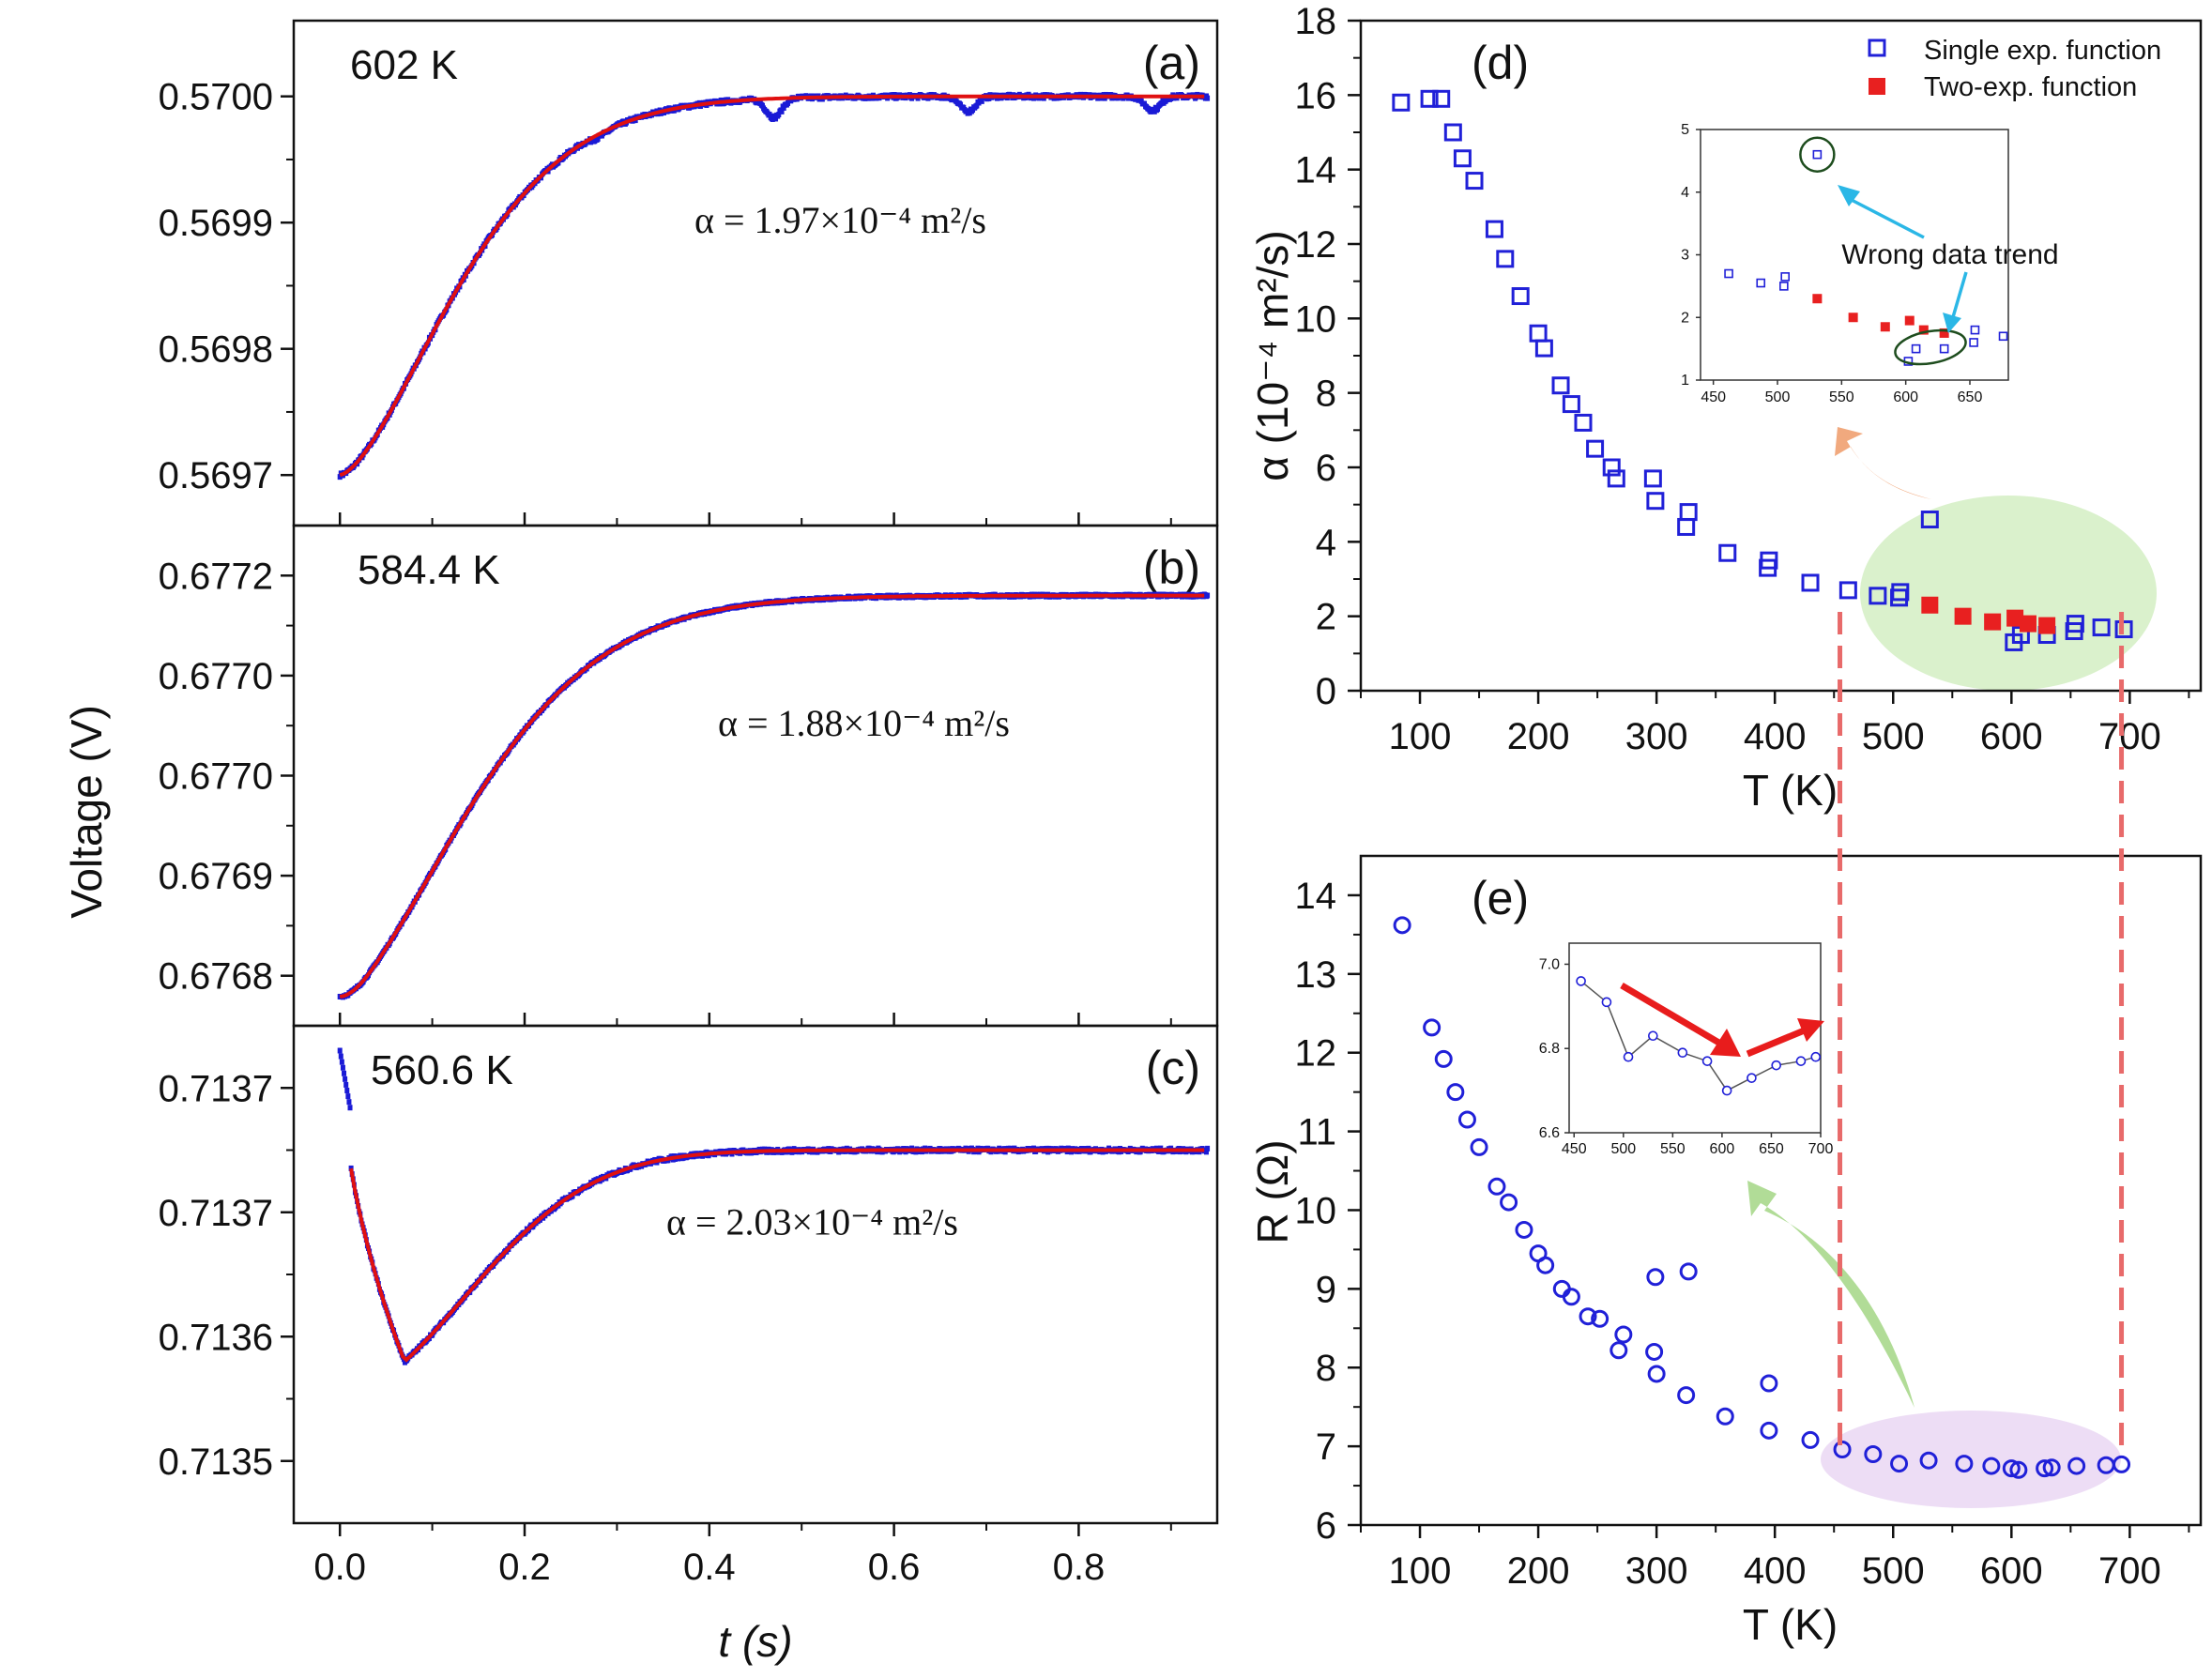 The width and height of the screenshot is (2212, 1678). Describe the element at coordinates (1272, 1191) in the screenshot. I see `y-axis-label: R (Ω)` at that location.